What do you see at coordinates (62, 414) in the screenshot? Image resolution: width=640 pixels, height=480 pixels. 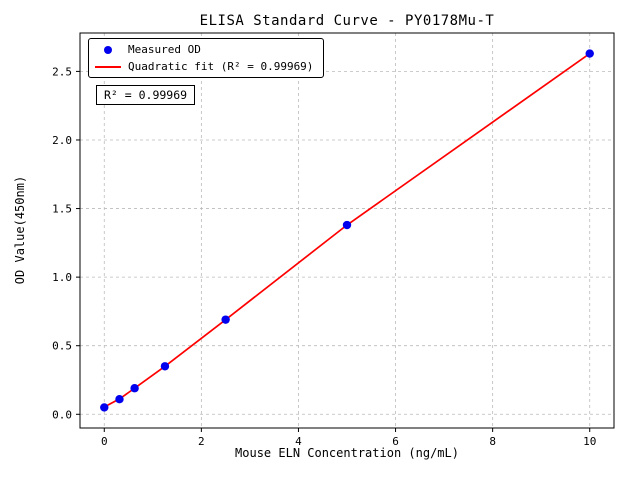 I see `y-tick-label: 0.0` at bounding box center [62, 414].